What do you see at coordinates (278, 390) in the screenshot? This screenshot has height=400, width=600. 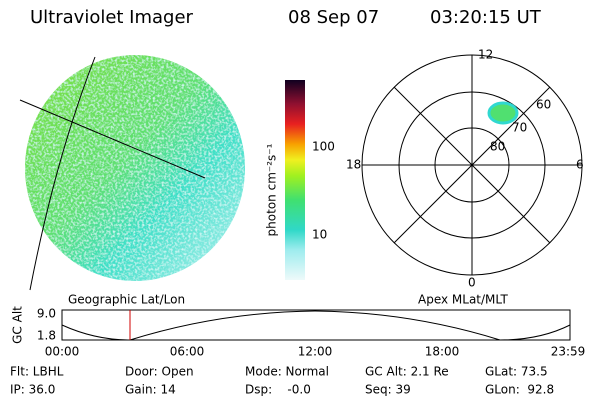 I see `status-field: Dsp: -0.0` at bounding box center [278, 390].